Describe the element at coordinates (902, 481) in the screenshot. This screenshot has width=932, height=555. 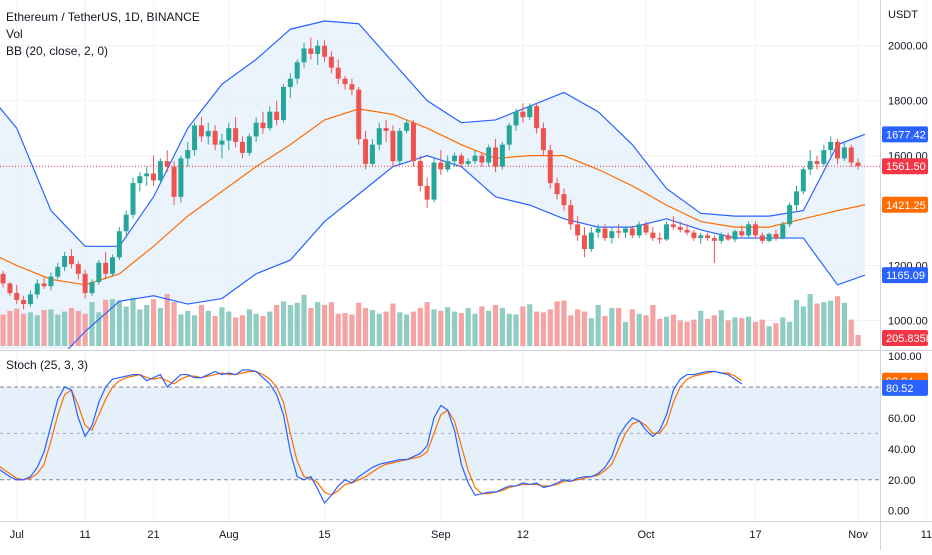
I see `stoch-tick-label: 20.00` at that location.